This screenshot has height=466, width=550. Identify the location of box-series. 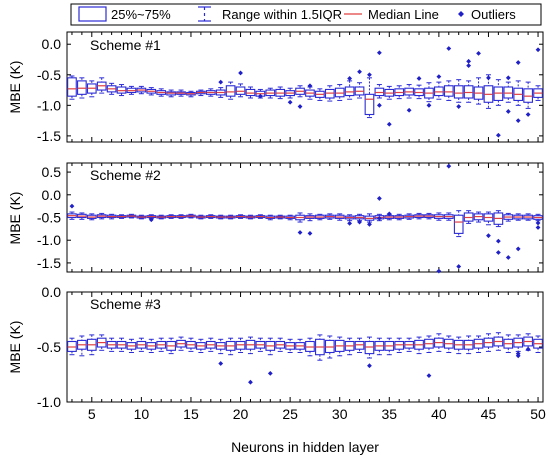
(305, 358).